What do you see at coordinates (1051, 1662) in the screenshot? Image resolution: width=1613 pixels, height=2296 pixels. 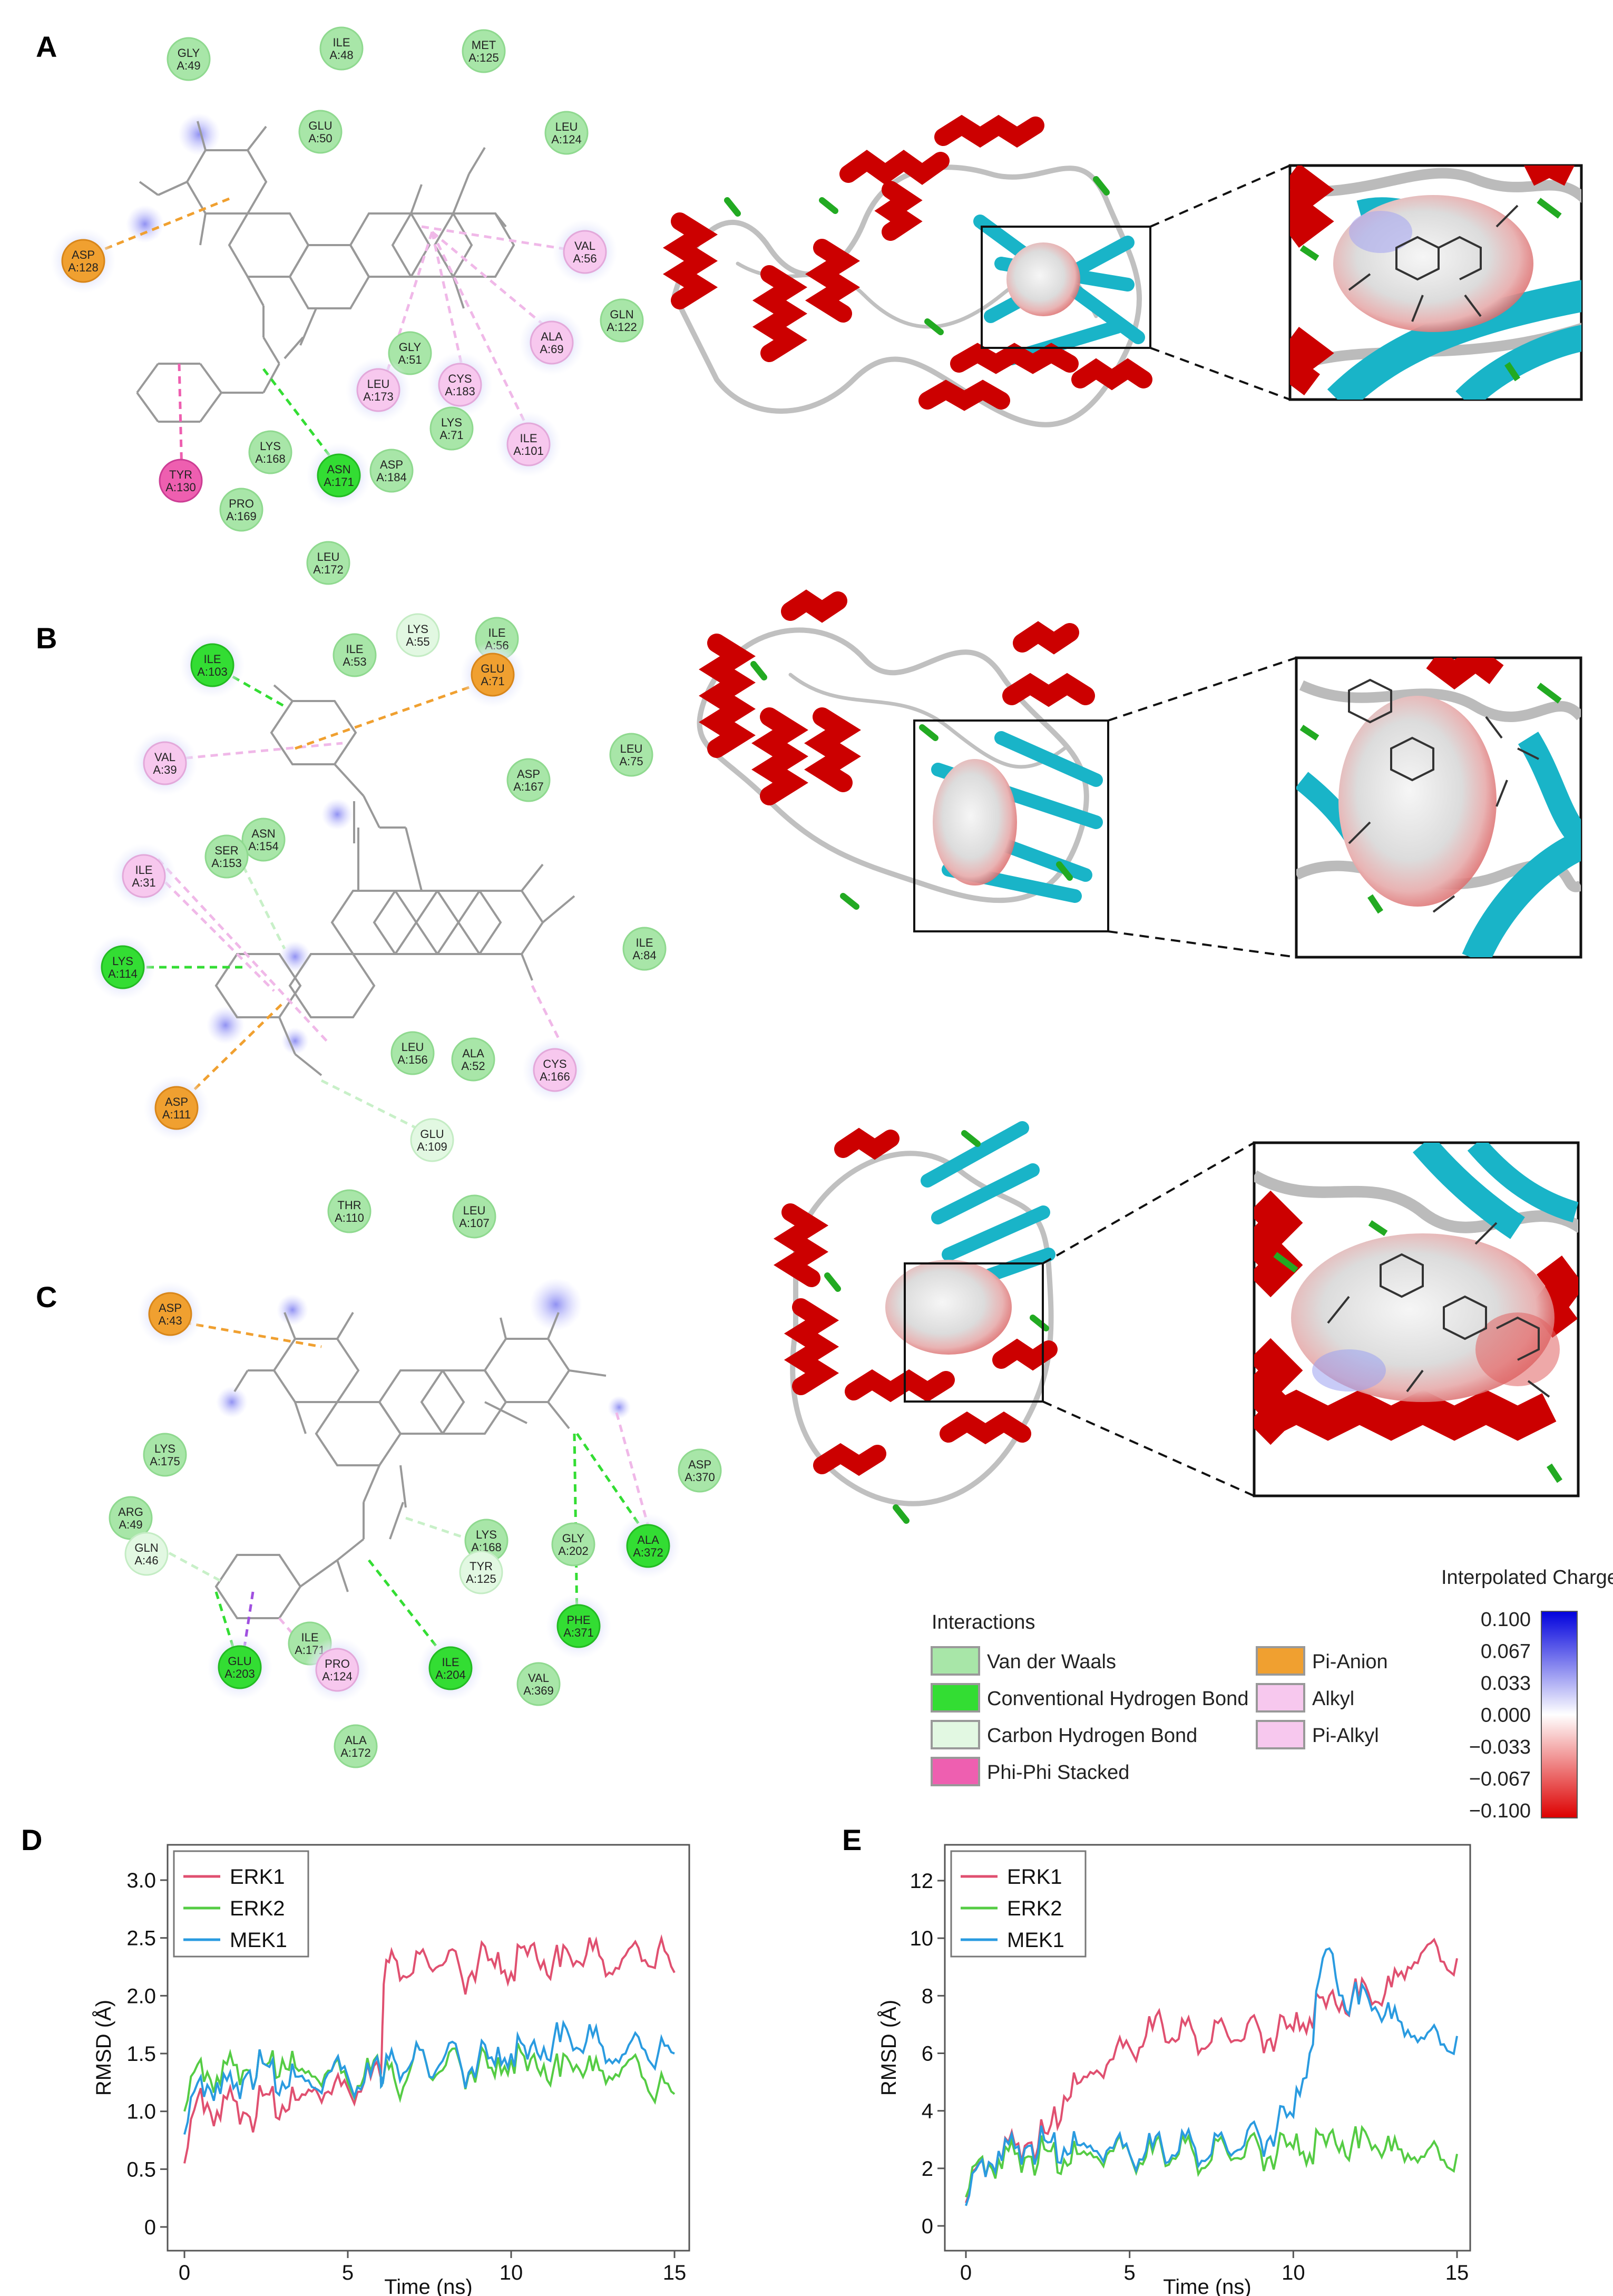 I see `legend-label: Van der Waals` at bounding box center [1051, 1662].